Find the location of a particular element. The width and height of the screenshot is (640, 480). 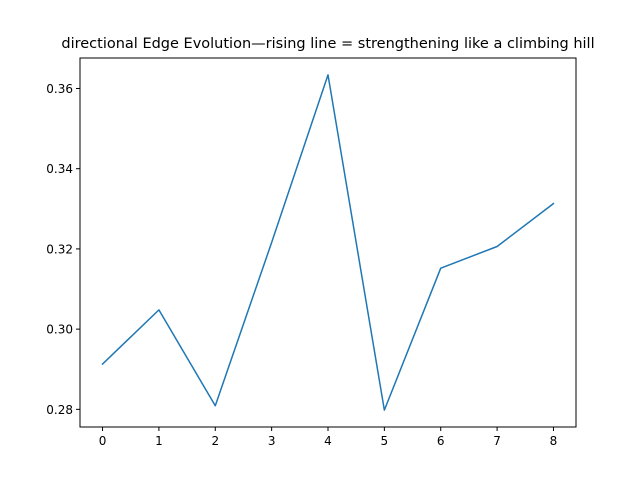

y-tick-label: 0.36 is located at coordinates (59, 89).